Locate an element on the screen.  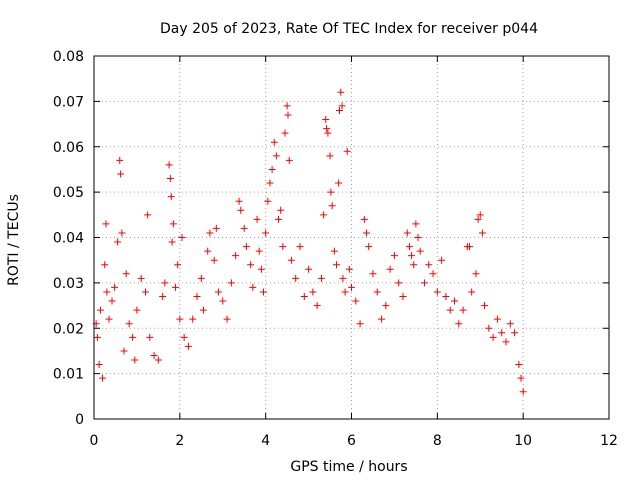
y-tick-label: 0.06 is located at coordinates (68, 148).